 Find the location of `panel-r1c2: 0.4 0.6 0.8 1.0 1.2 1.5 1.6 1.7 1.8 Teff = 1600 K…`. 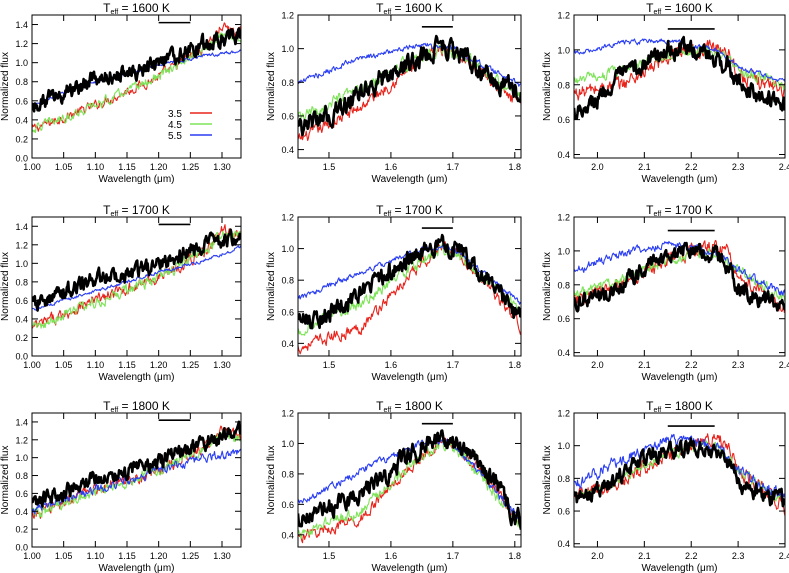

panel-r1c2: 0.4 0.6 0.8 1.0 1.2 1.5 1.6 1.7 1.8 Teff = 1600 K… is located at coordinates (394, 93).